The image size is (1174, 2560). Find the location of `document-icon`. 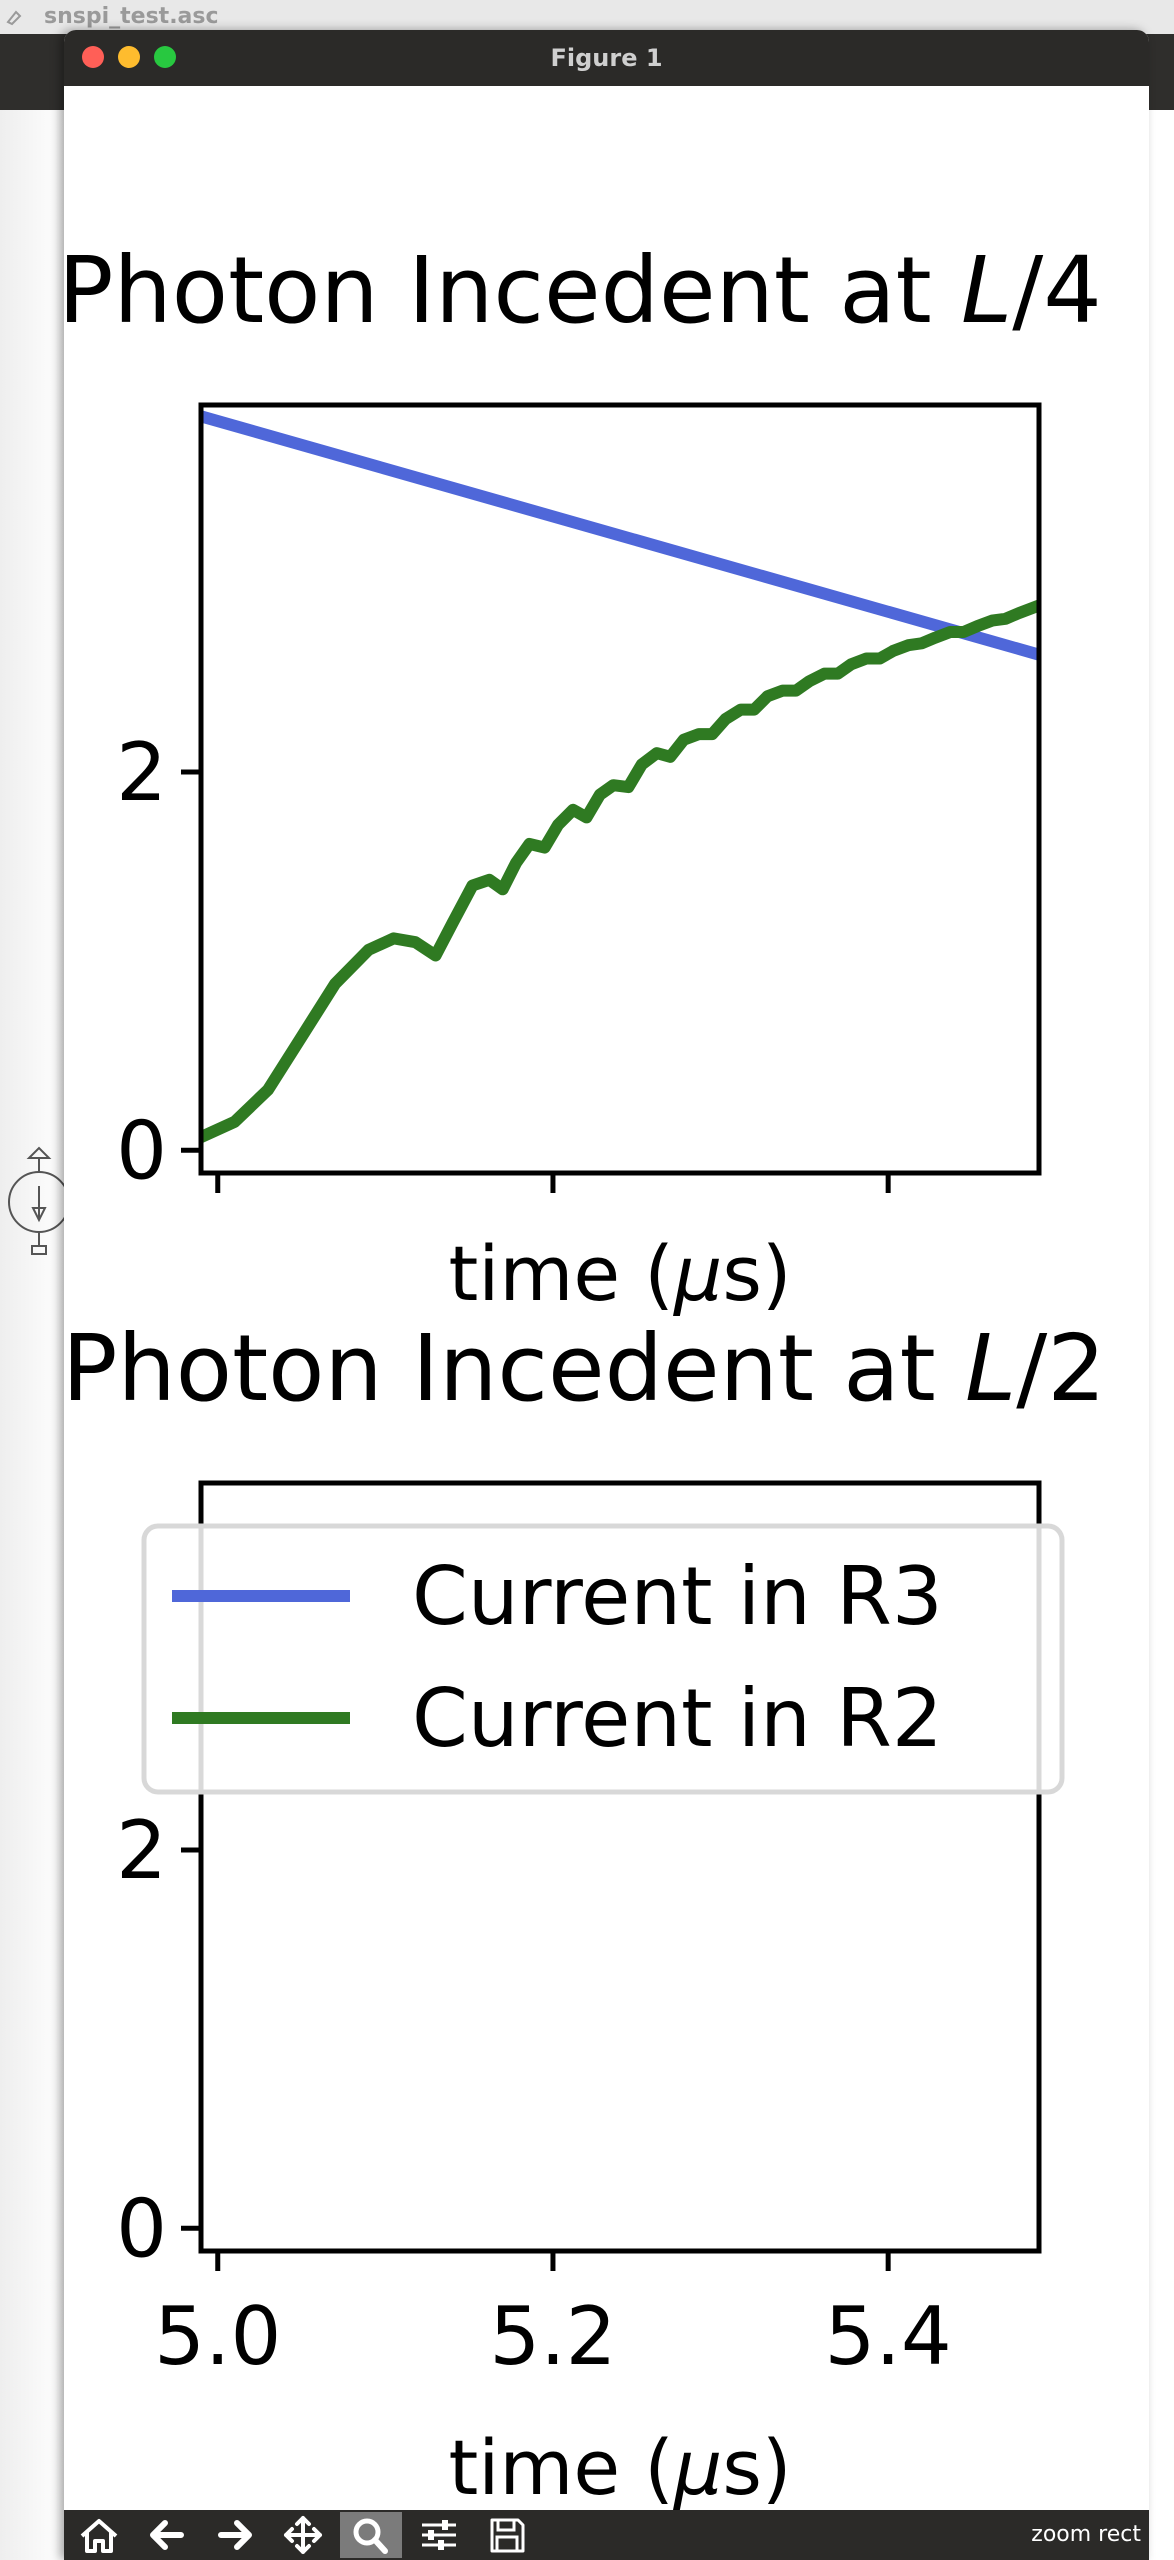

document-icon is located at coordinates (14, 18).